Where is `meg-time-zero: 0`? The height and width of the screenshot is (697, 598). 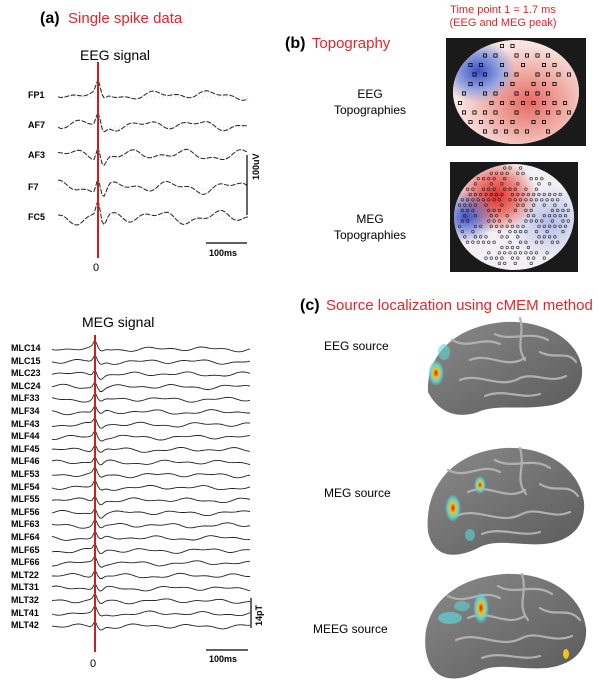 meg-time-zero: 0 is located at coordinates (93, 664).